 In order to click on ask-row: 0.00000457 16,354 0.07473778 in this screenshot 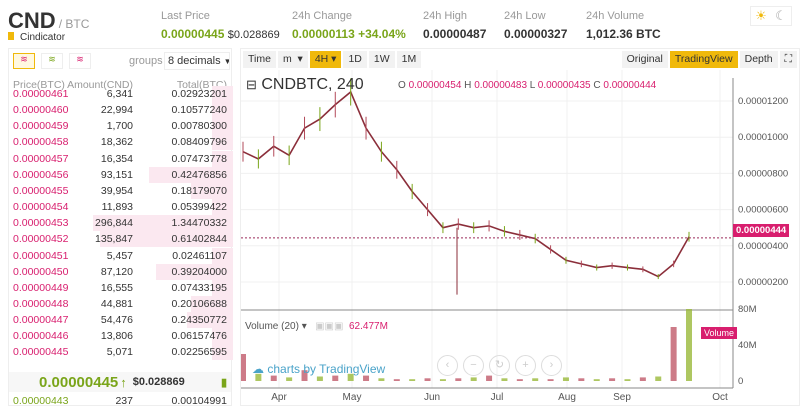, I will do `click(121, 158)`.